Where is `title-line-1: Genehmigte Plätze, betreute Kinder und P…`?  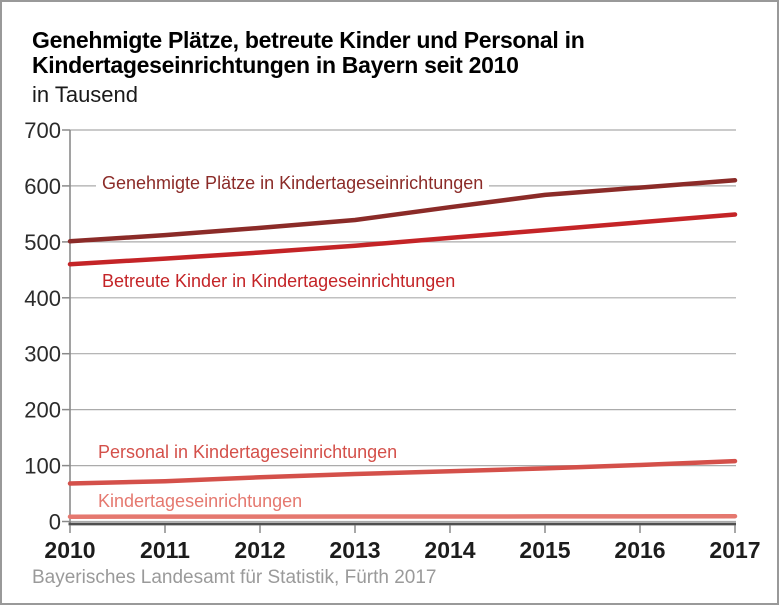
title-line-1: Genehmigte Plätze, betreute Kinder und P… is located at coordinates (308, 40).